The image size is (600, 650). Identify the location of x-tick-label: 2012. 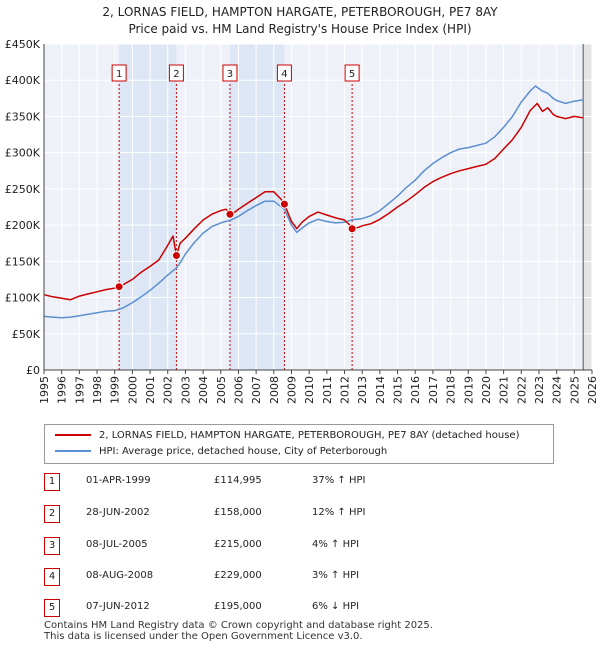
(345, 390).